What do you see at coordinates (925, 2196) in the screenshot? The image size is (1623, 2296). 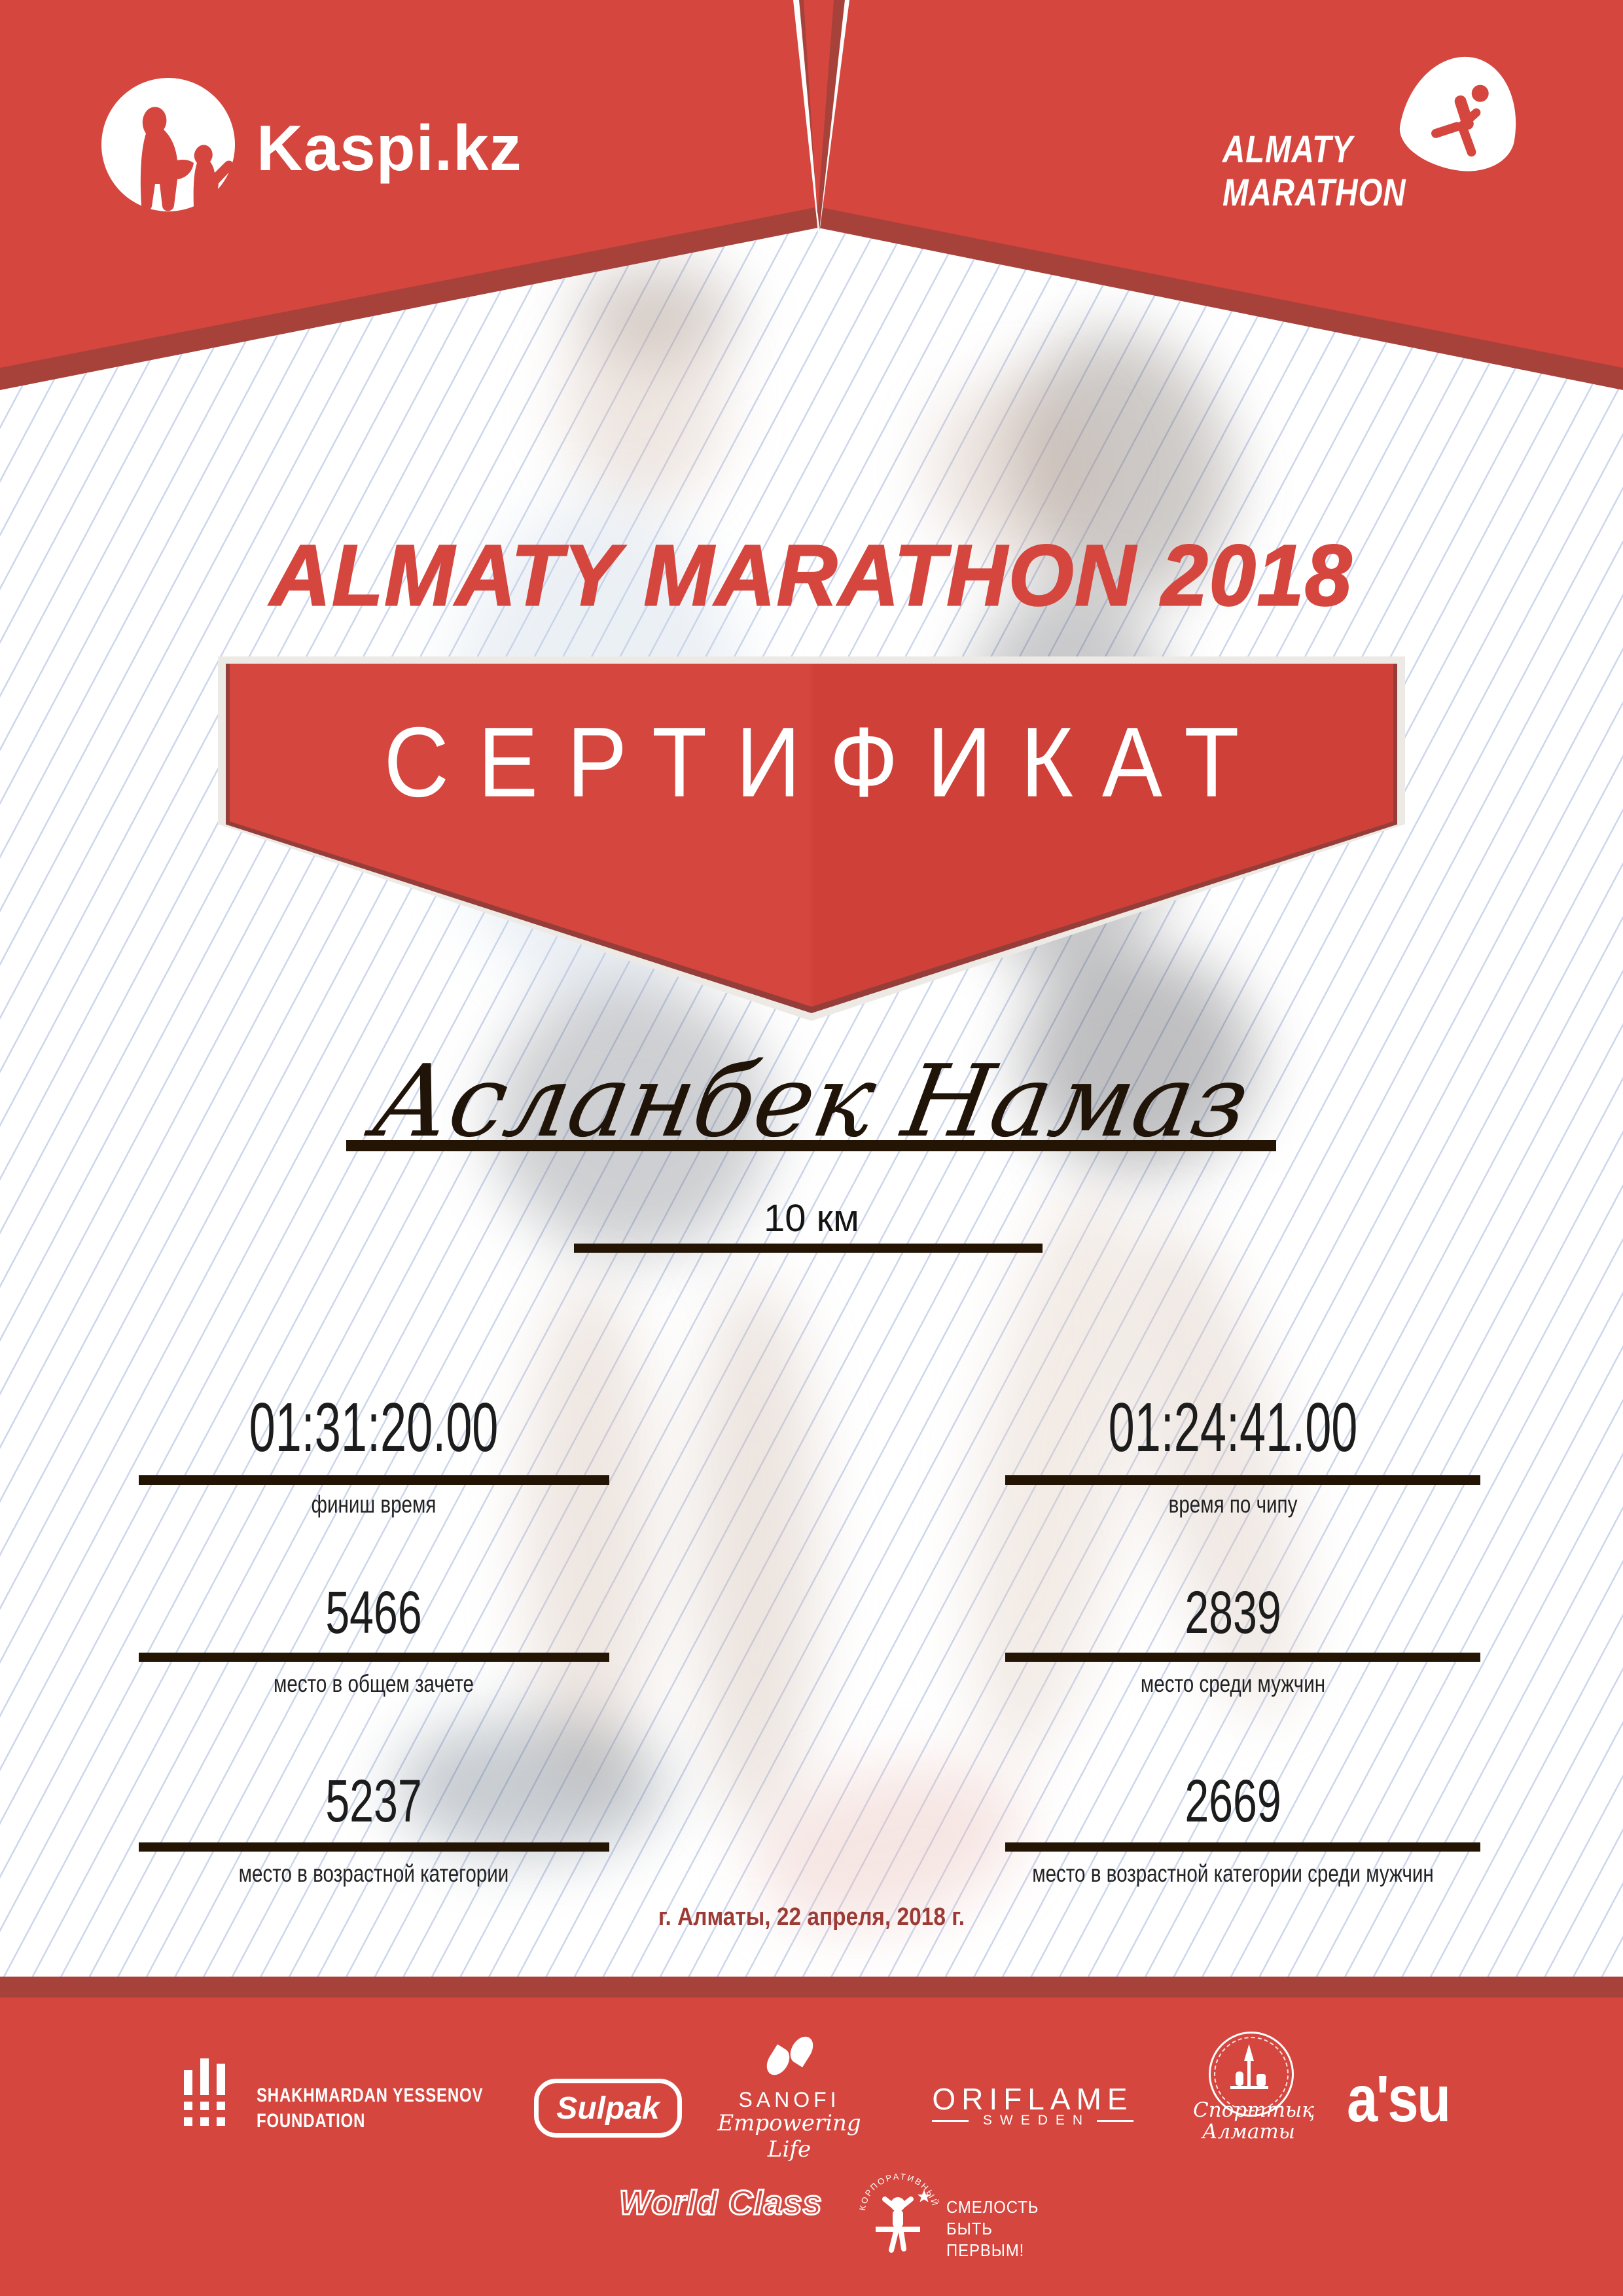 I see `fund-star` at bounding box center [925, 2196].